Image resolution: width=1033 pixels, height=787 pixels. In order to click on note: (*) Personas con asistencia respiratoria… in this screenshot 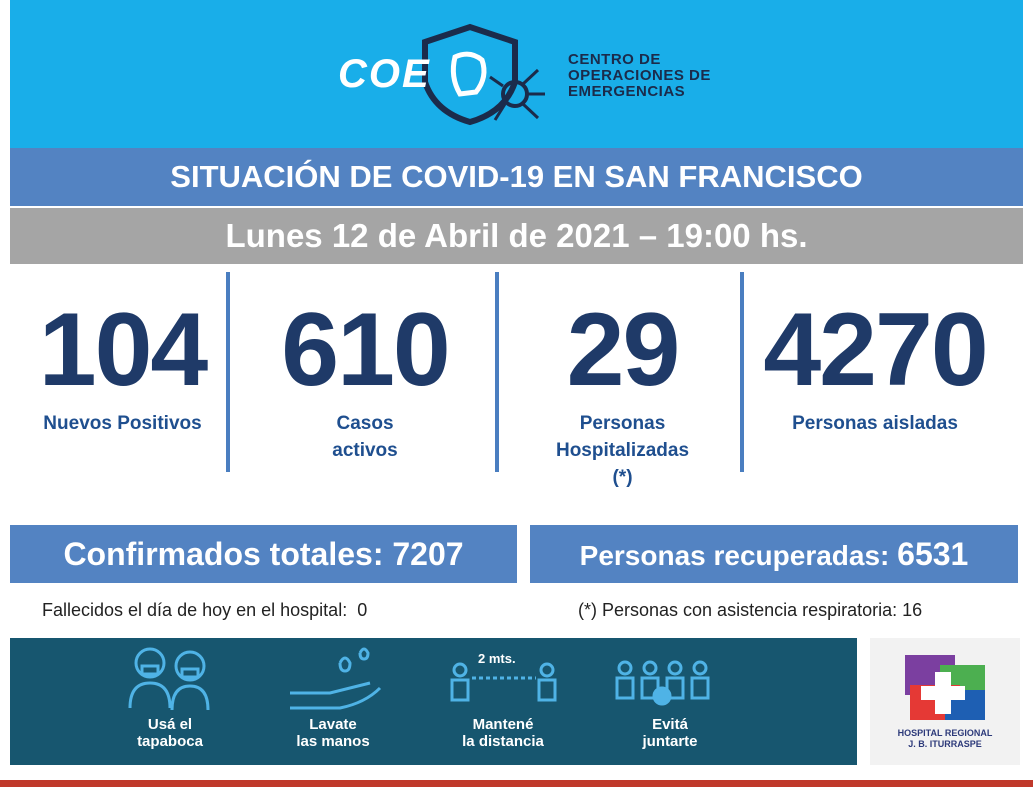, I will do `click(750, 610)`.